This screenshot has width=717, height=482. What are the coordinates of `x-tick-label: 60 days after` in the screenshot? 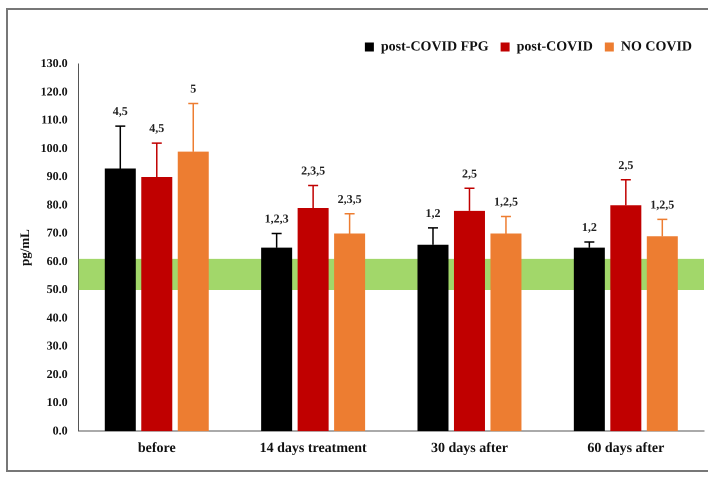 It's located at (625, 448).